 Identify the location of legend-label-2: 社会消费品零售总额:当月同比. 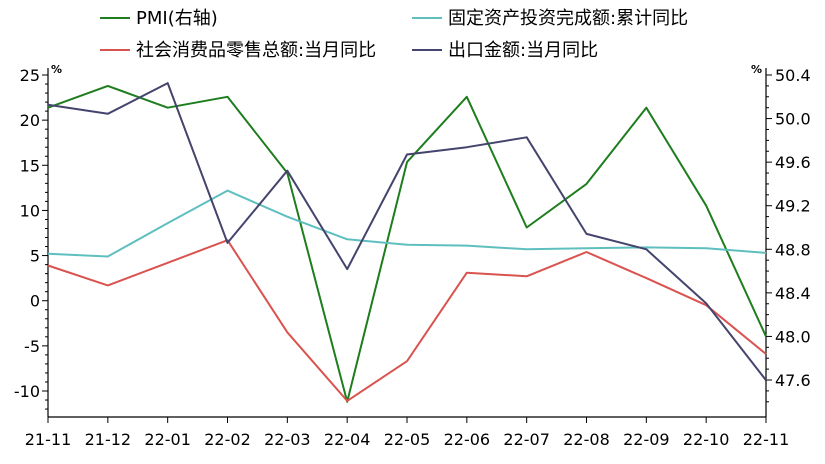
(256, 50).